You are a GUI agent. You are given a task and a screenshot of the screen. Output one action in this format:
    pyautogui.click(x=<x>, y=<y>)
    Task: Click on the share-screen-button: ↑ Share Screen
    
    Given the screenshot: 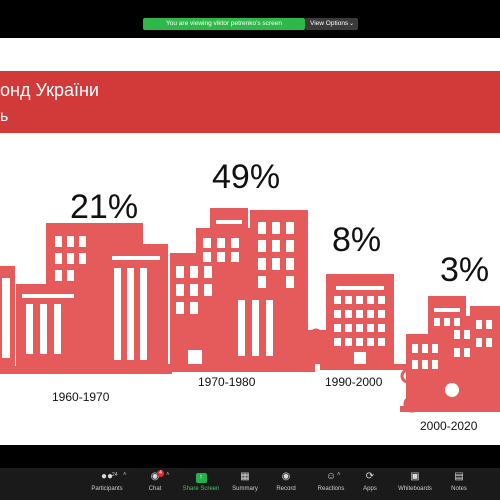 What is the action you would take?
    pyautogui.click(x=201, y=484)
    